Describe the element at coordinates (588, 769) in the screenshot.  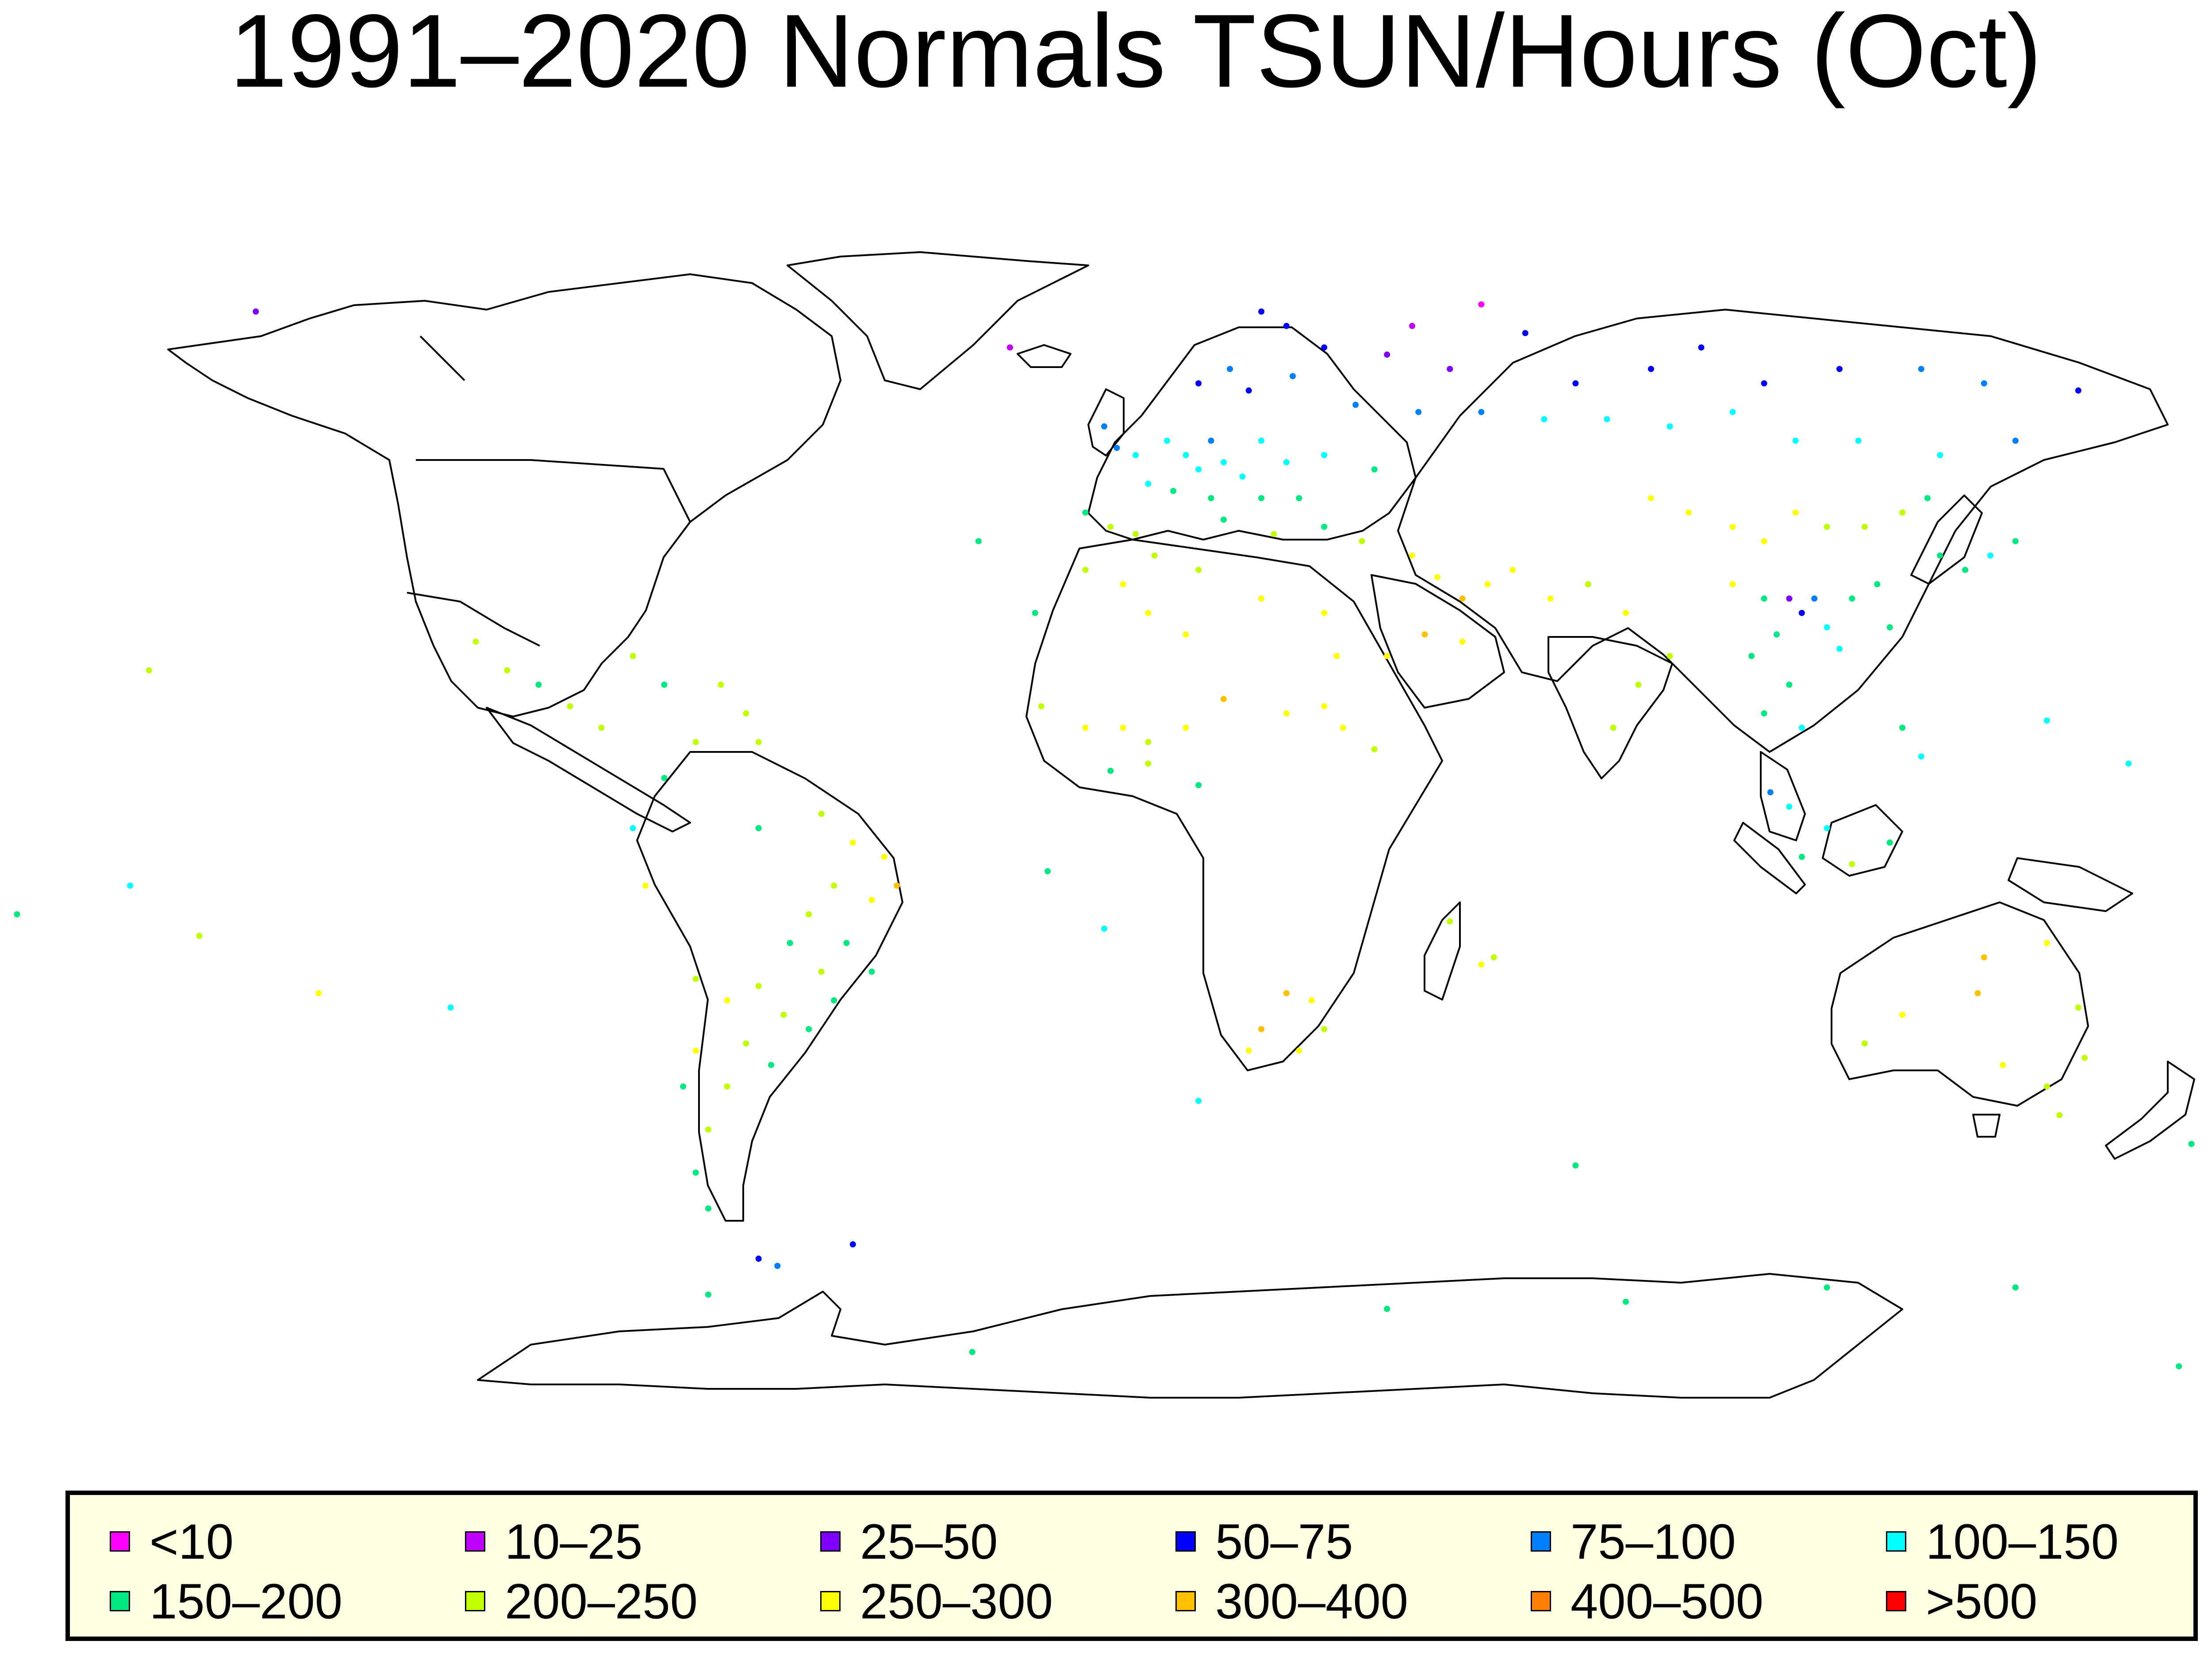
I see `central-america-outline` at that location.